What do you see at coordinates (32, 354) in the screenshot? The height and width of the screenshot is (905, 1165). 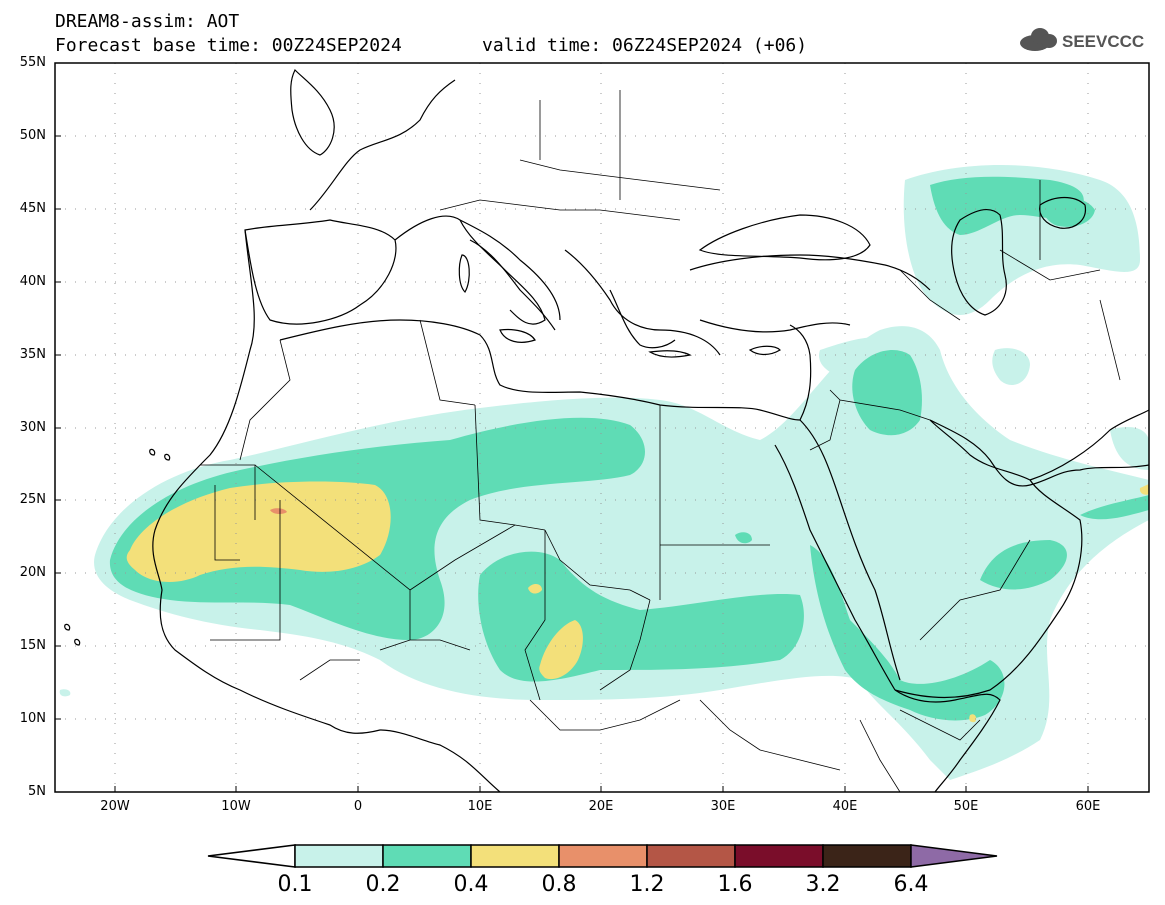 I see `lat-label: 35N` at bounding box center [32, 354].